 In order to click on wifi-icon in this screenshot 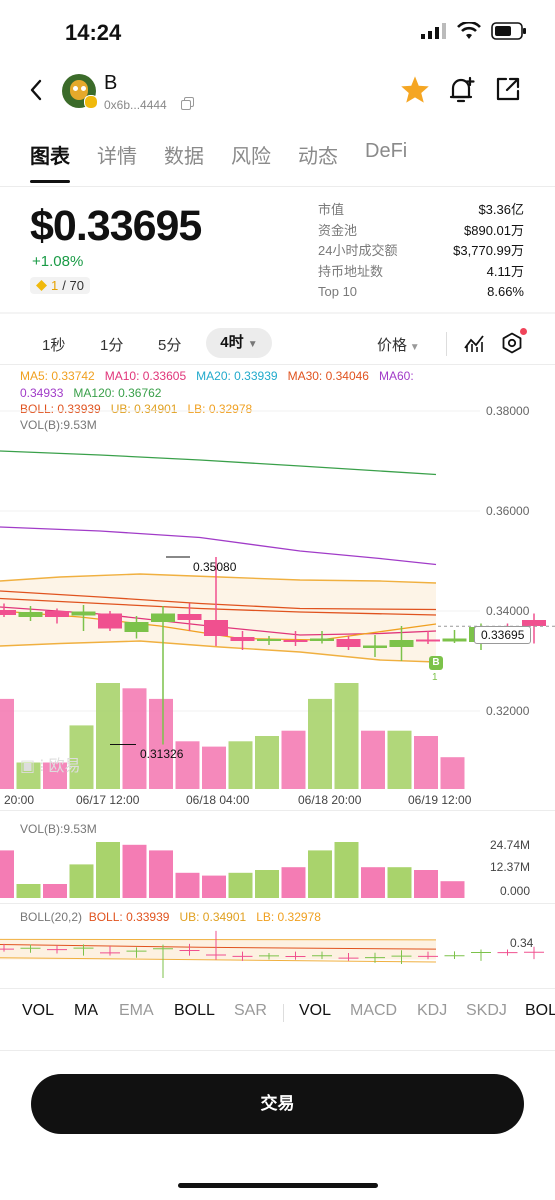, I will do `click(469, 30)`.